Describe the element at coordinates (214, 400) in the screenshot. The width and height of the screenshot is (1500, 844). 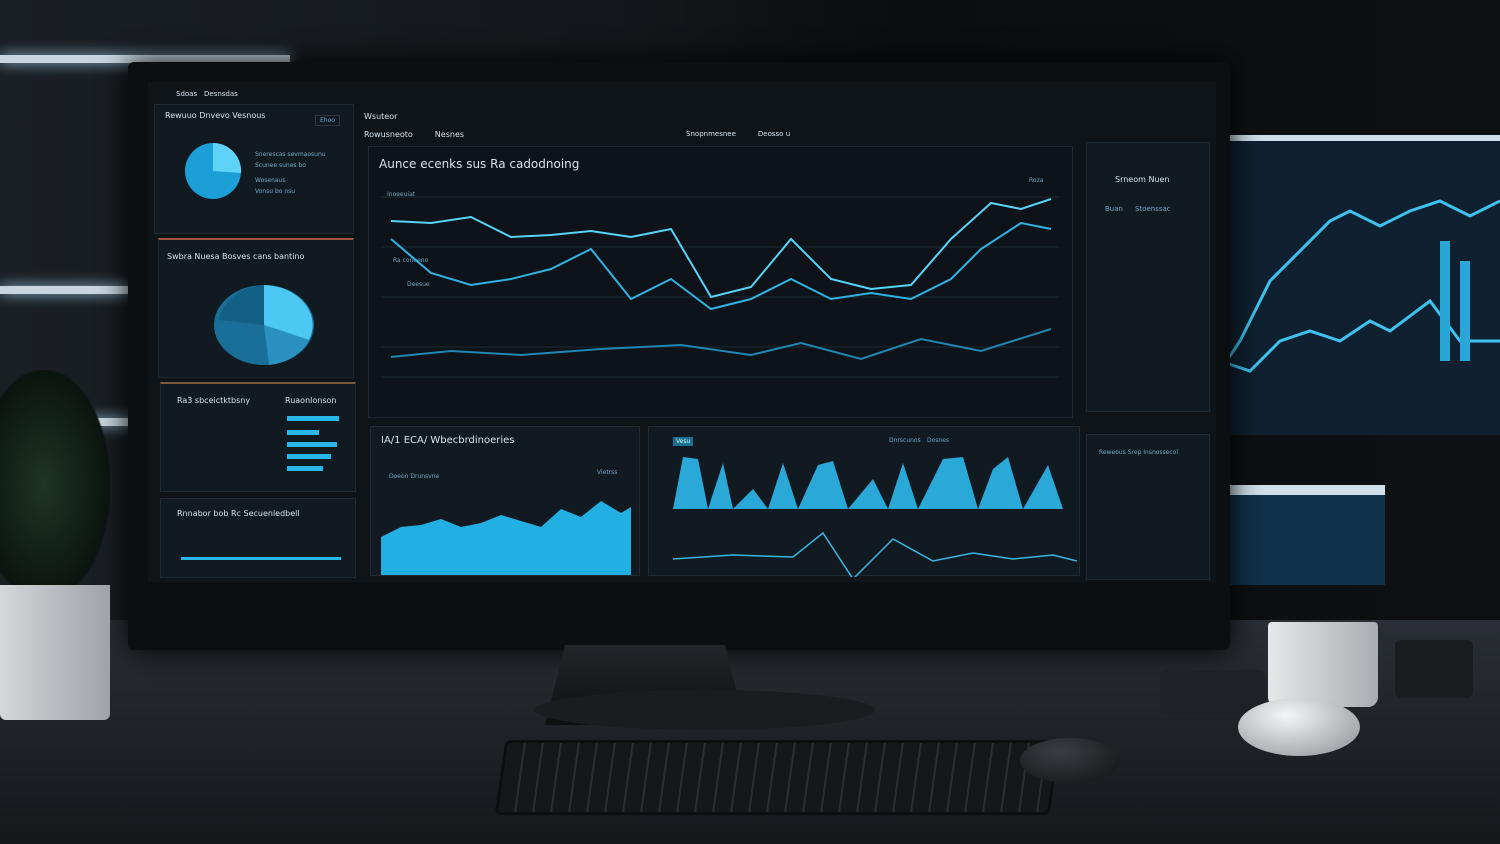
I see `panel-title: Ra3 sbceictktbsny` at that location.